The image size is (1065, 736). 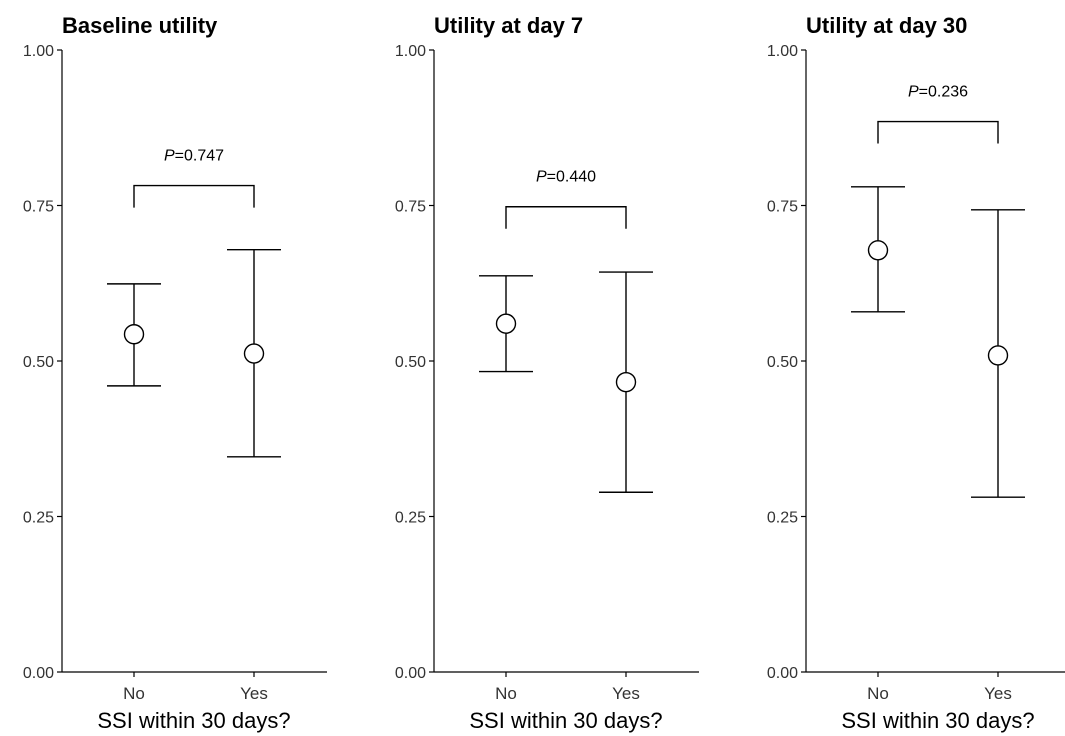 What do you see at coordinates (943, 92) in the screenshot?
I see `p-value: =0.236` at bounding box center [943, 92].